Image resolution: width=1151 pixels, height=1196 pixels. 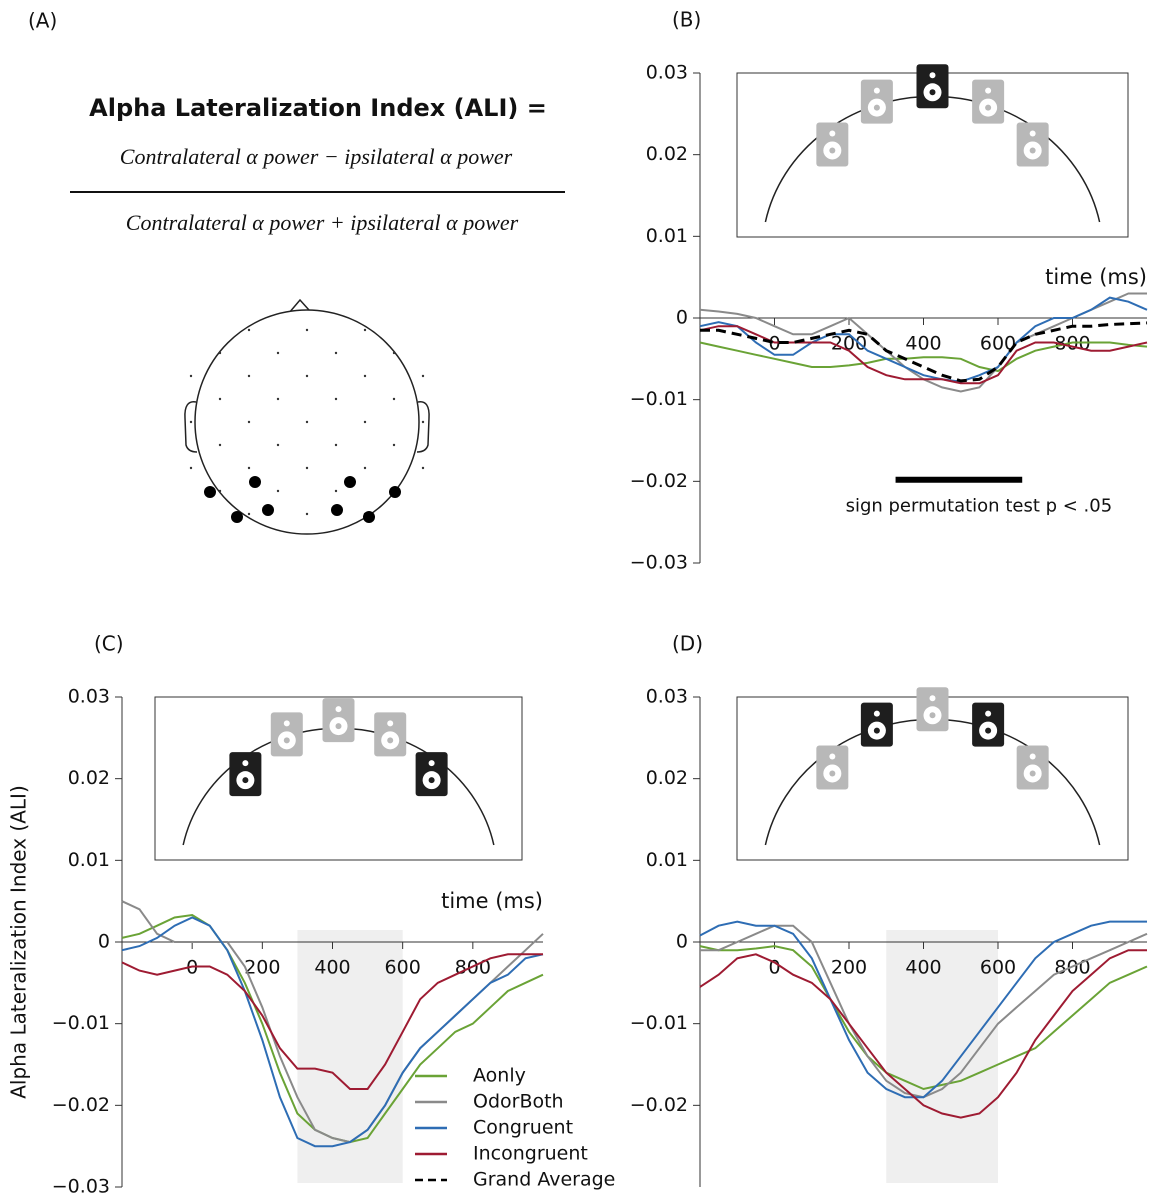 I want to click on panel-label: (D), so click(x=687, y=644).